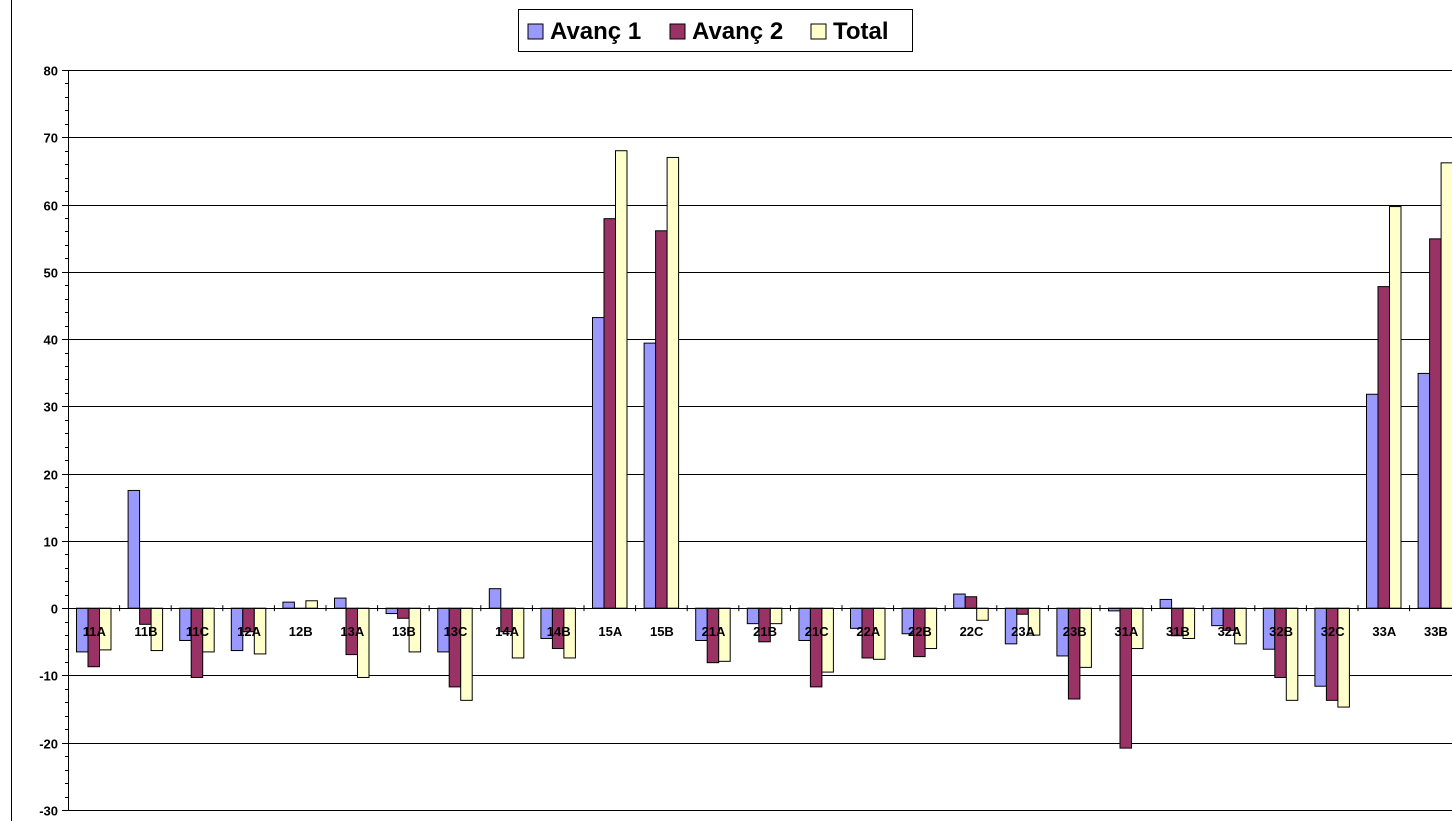  I want to click on x-category-label: 11B, so click(145, 631).